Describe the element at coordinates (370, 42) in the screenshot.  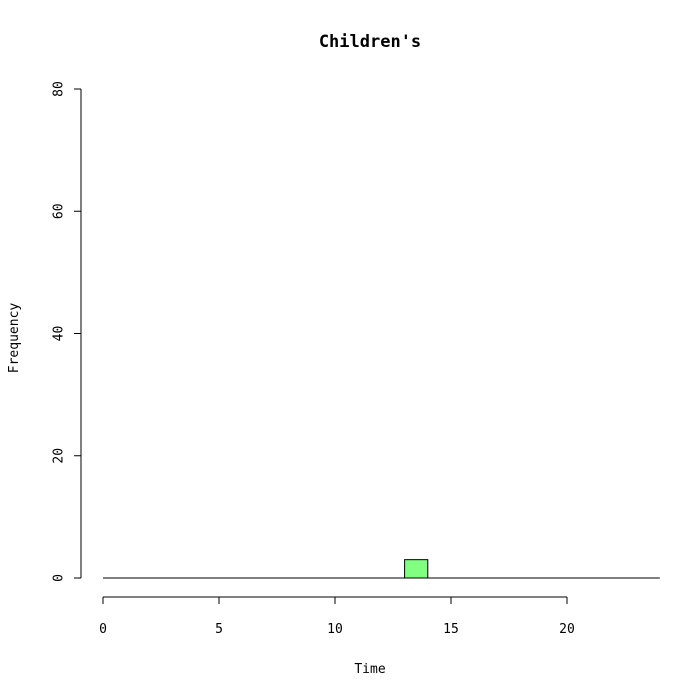
I see `chart-title: Children's` at that location.